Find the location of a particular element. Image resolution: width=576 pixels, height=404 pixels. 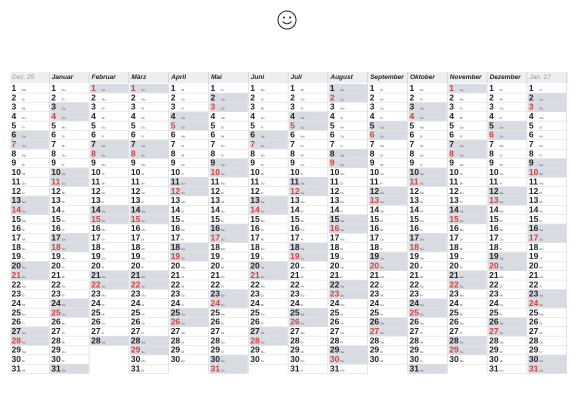

day-number: 27 is located at coordinates (136, 331).